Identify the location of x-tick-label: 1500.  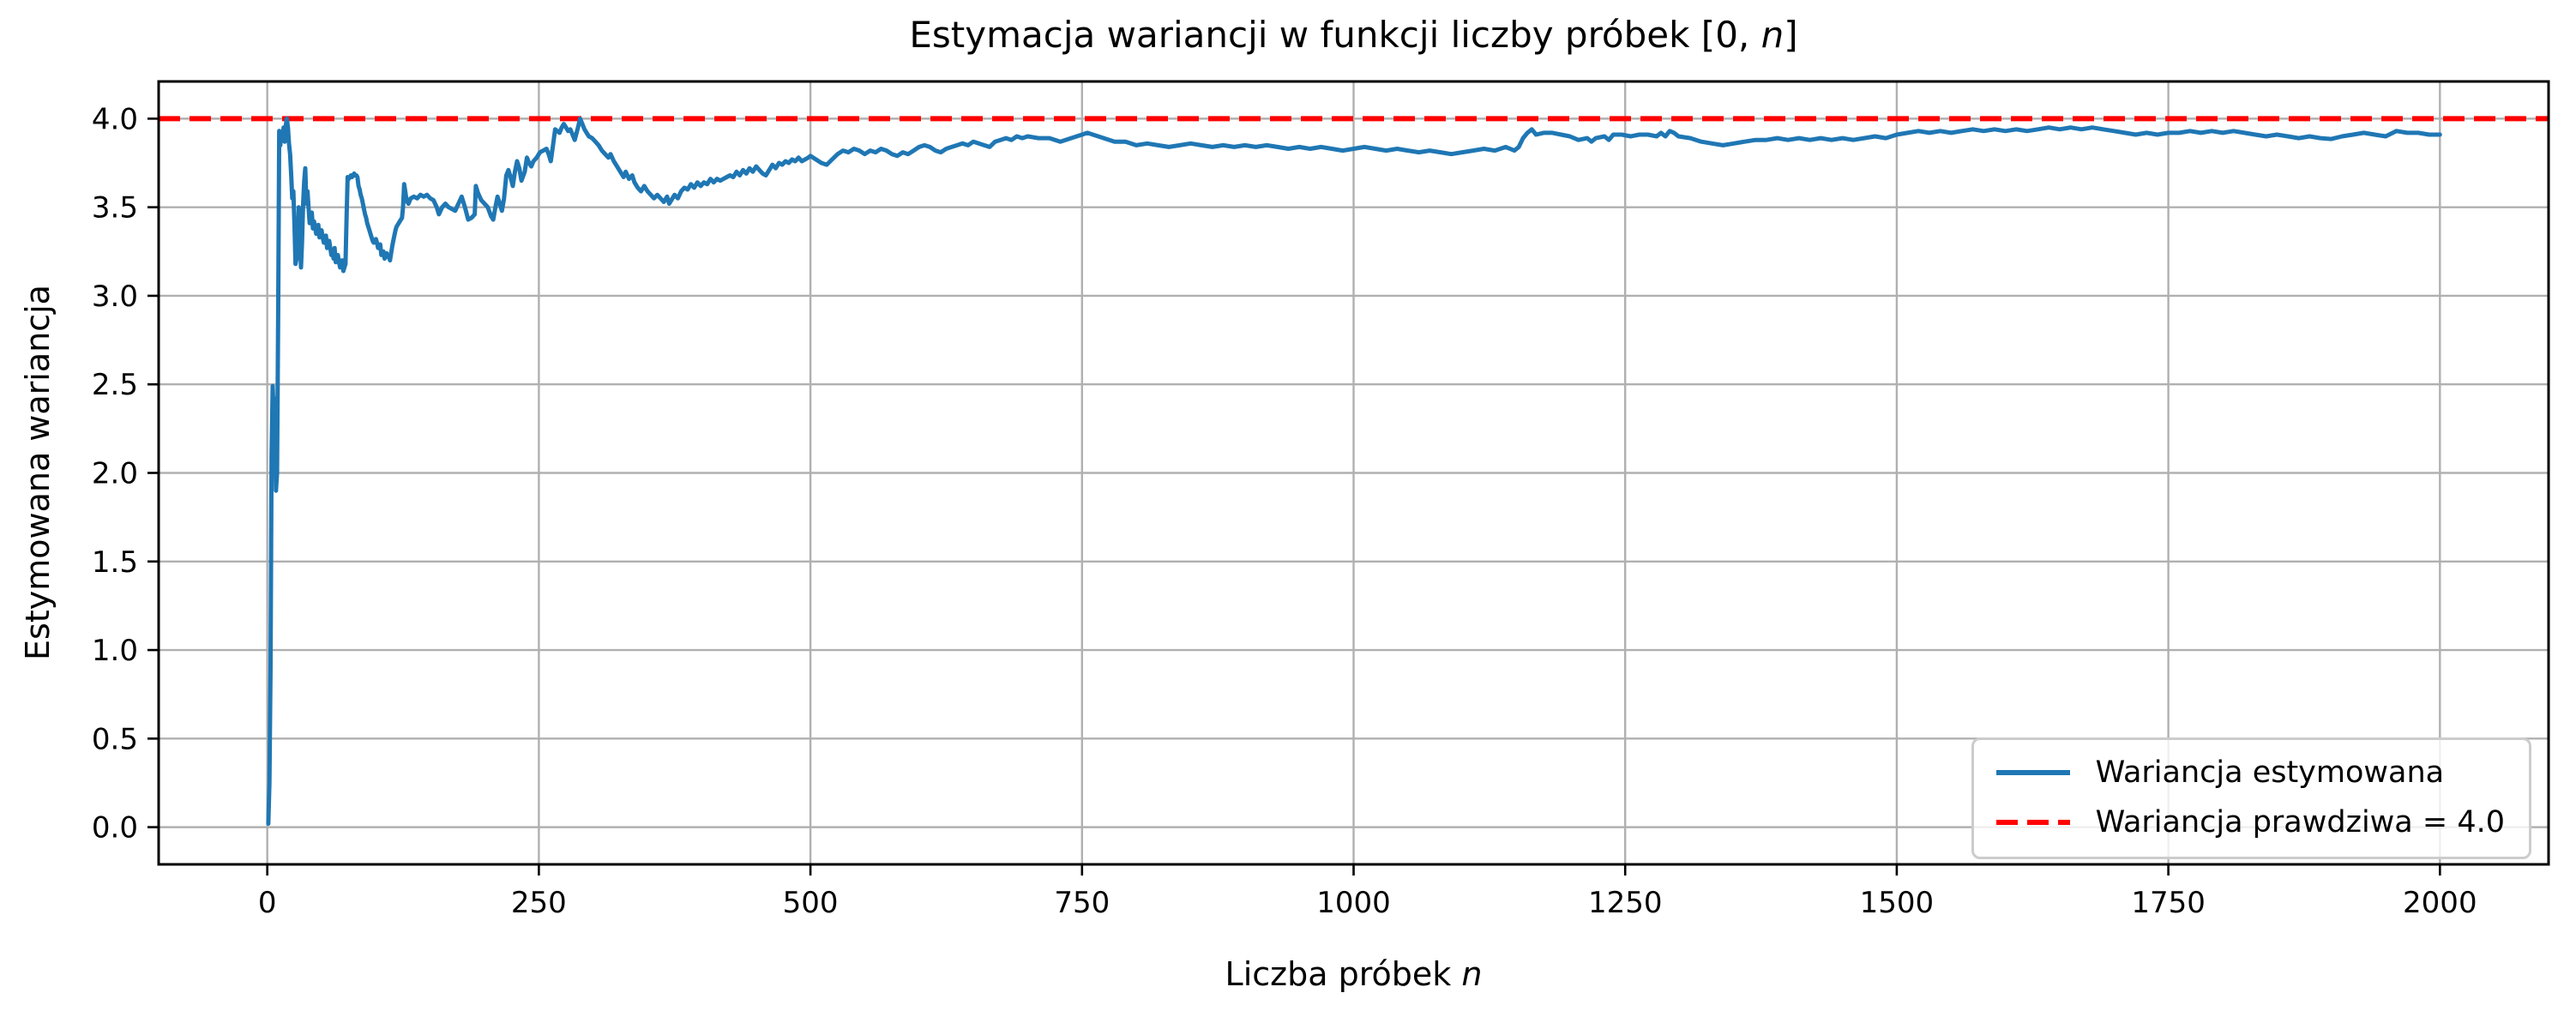
(1898, 903).